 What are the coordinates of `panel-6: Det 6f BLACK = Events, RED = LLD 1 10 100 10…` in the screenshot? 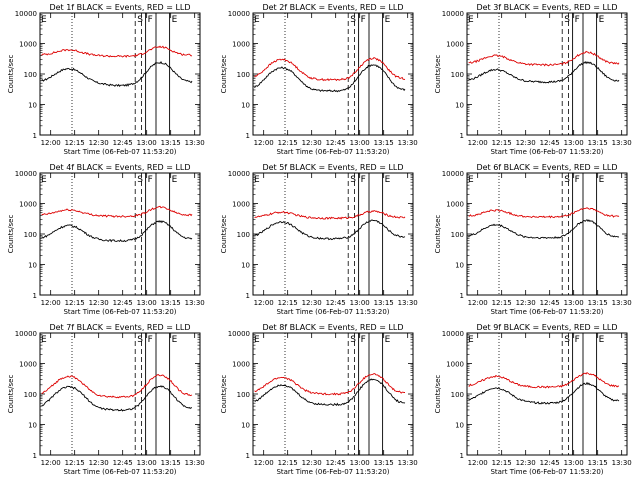 It's located at (533, 239).